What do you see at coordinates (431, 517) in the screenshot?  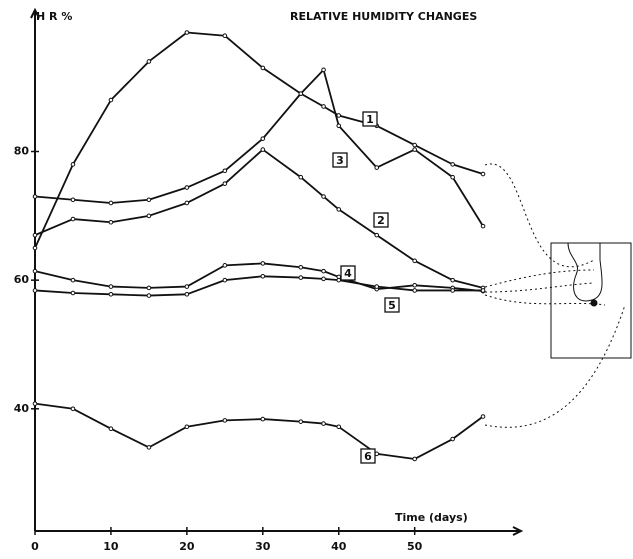 I see `x-axis-label: Time (days)` at bounding box center [431, 517].